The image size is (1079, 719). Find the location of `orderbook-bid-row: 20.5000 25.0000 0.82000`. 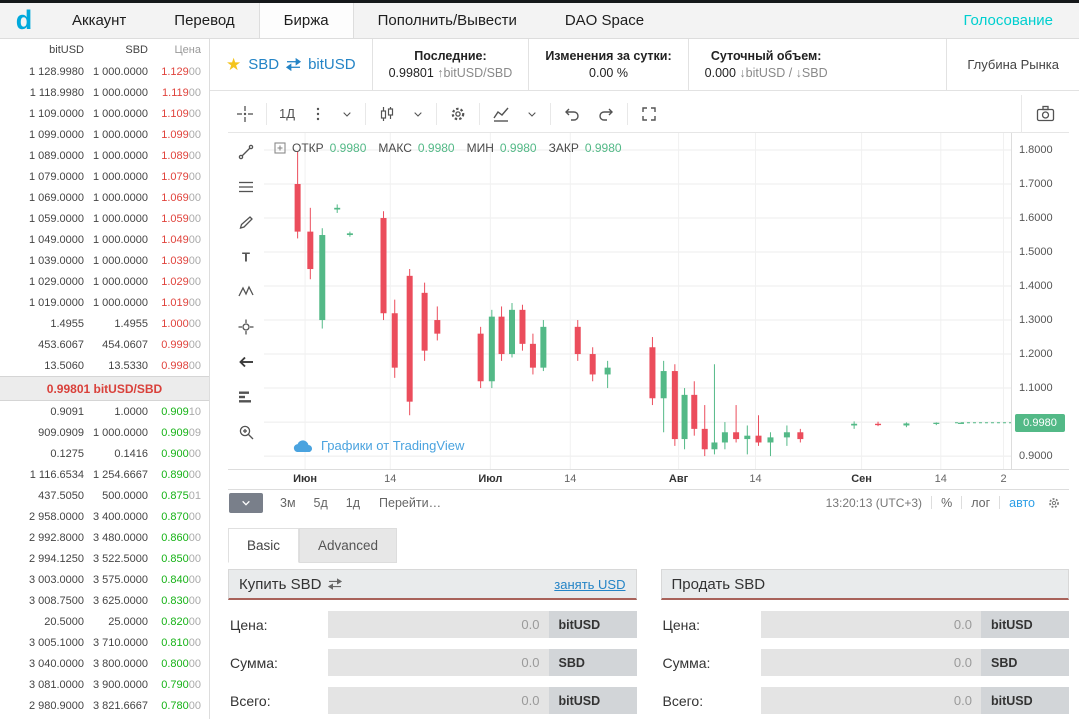

orderbook-bid-row: 20.5000 25.0000 0.82000 is located at coordinates (122, 621).